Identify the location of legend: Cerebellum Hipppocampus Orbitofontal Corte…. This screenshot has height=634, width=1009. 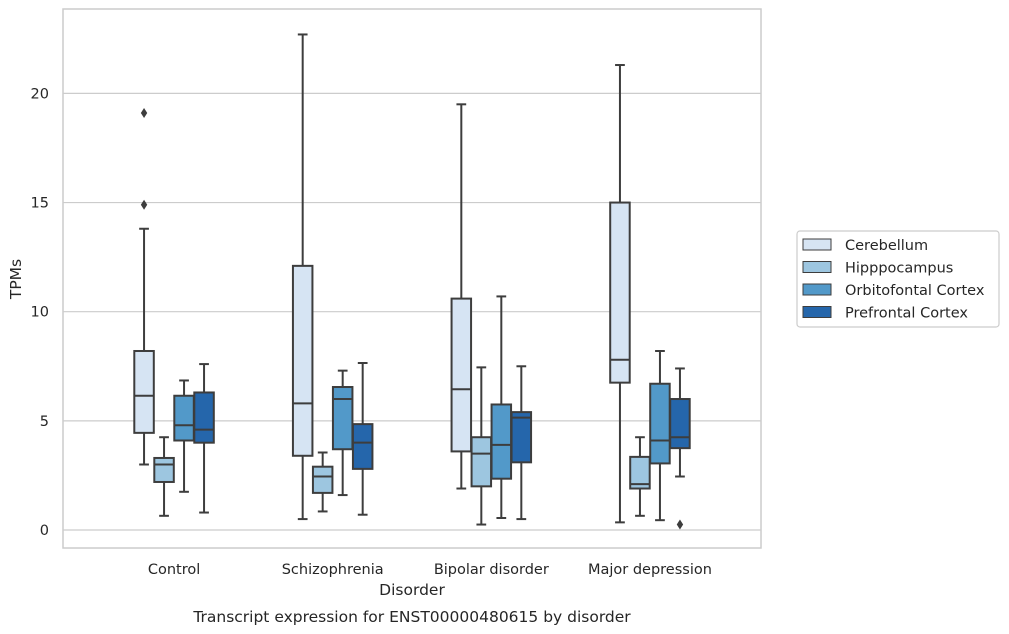
(898, 279).